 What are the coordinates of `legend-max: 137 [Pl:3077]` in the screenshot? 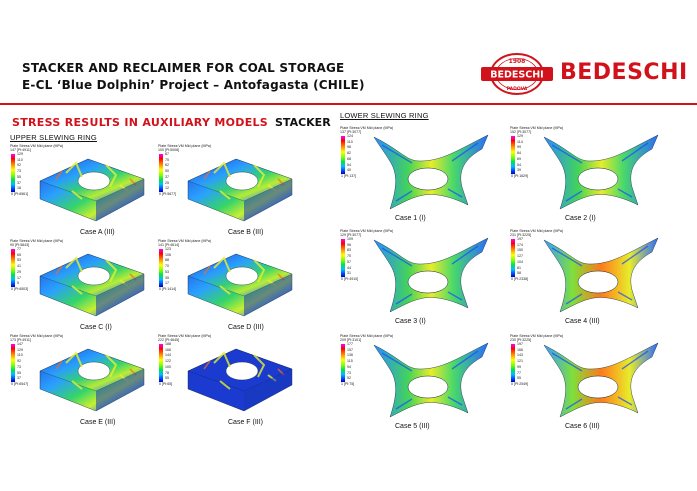 It's located at (351, 131).